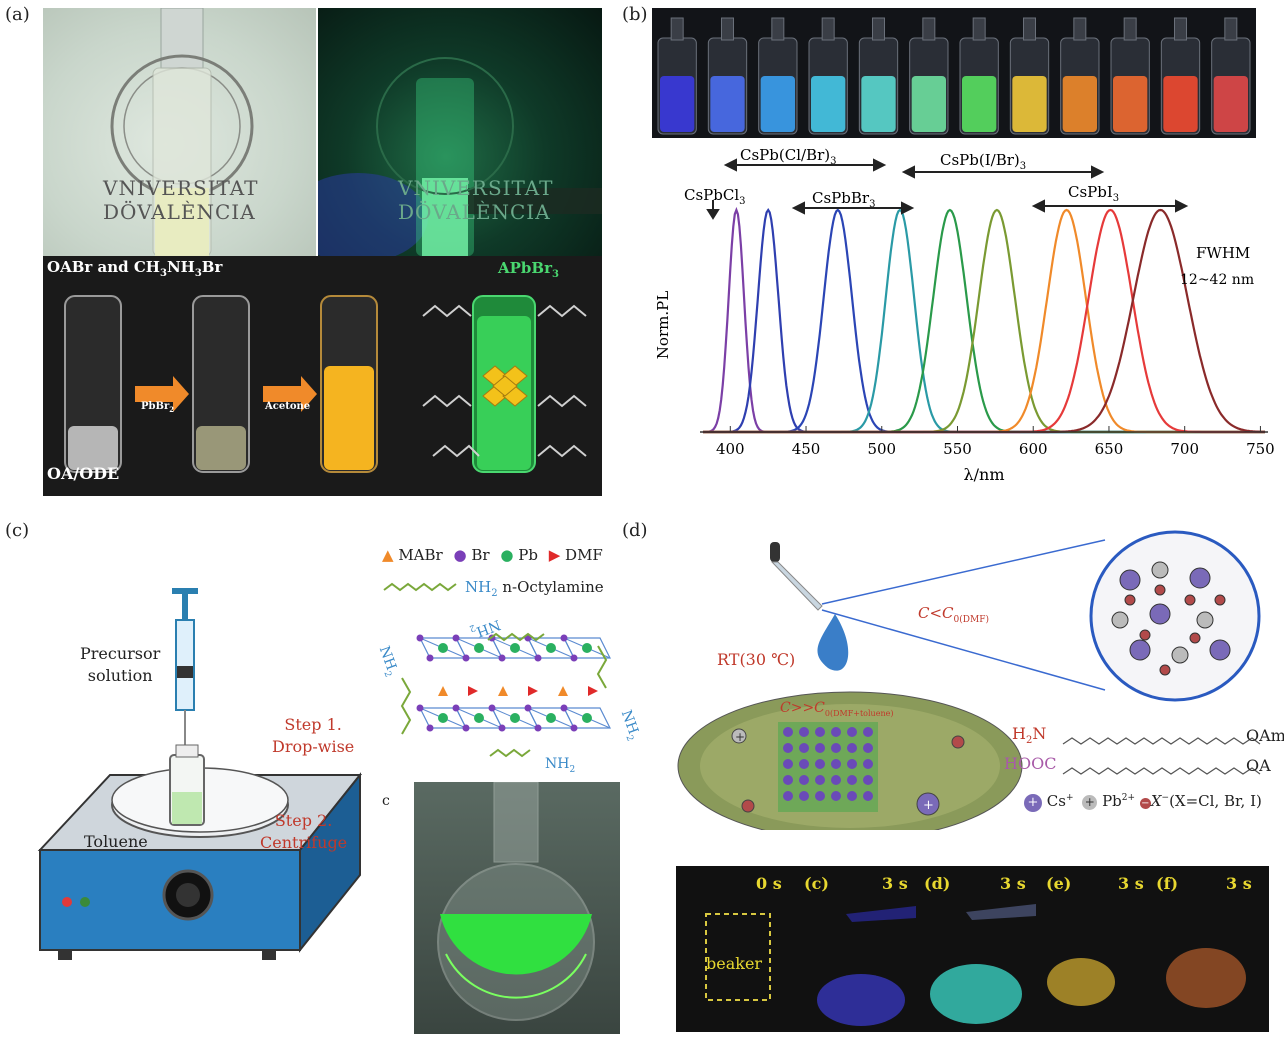 The image size is (1284, 1040). I want to click on dropper-bulb, so click(775, 552).